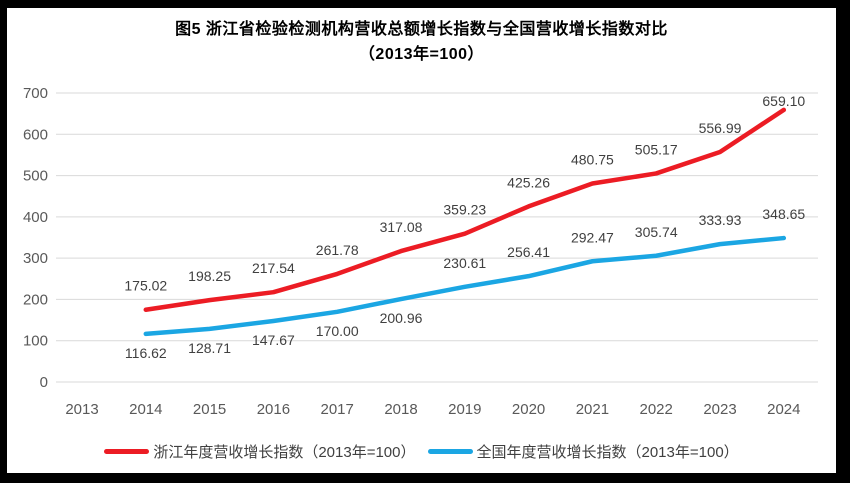  Describe the element at coordinates (337, 250) in the screenshot. I see `data-label: 261.78` at that location.